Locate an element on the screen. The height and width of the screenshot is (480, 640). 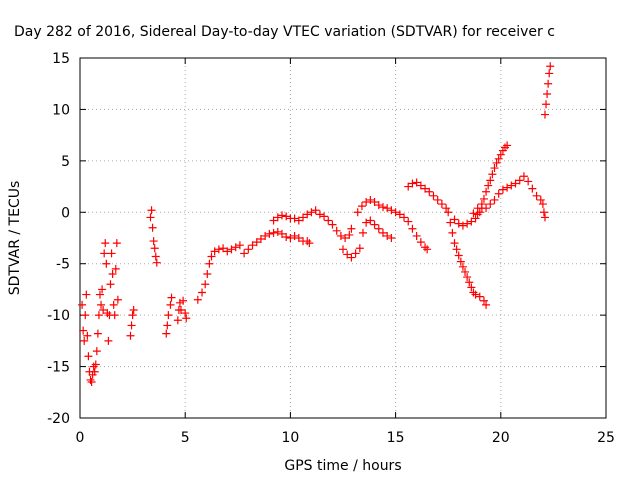
y-tick-label: 15 is located at coordinates (61, 59).